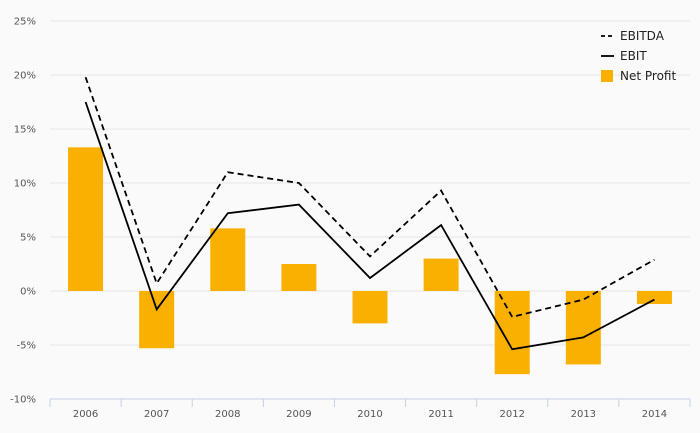 Image resolution: width=700 pixels, height=433 pixels. I want to click on y-tick-label: -10%, so click(23, 400).